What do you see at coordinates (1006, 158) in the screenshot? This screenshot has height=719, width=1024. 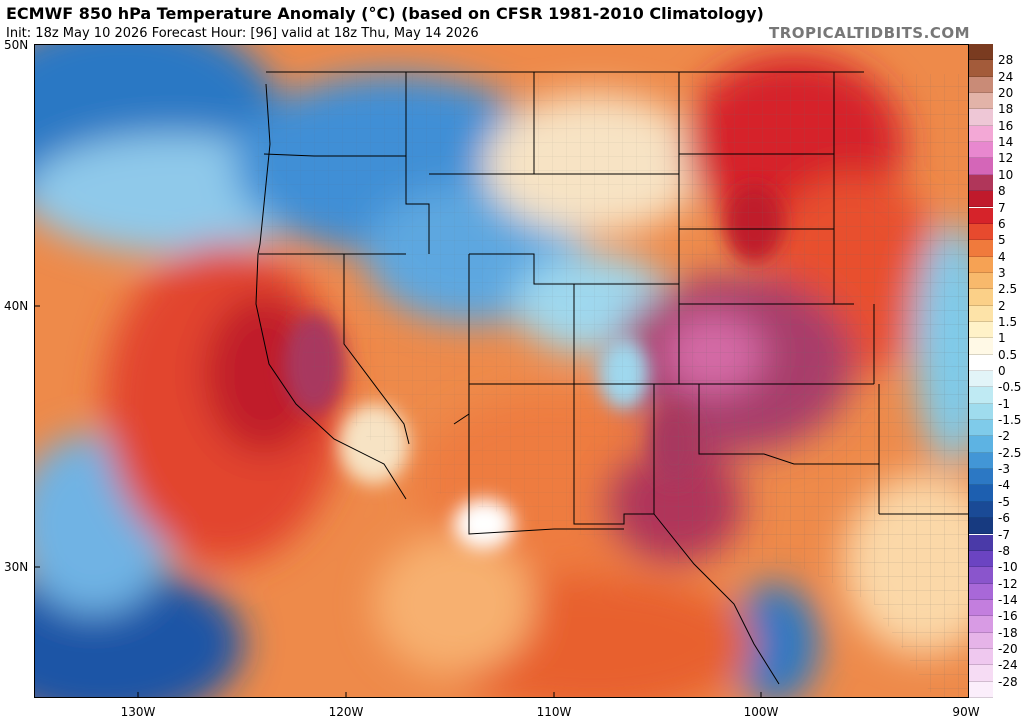 I see `colorbar-tick-label: 12` at bounding box center [1006, 158].